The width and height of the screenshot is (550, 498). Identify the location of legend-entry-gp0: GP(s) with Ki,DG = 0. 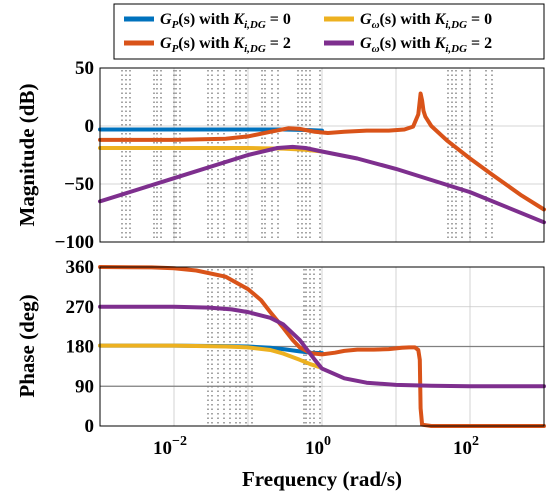
(207, 21).